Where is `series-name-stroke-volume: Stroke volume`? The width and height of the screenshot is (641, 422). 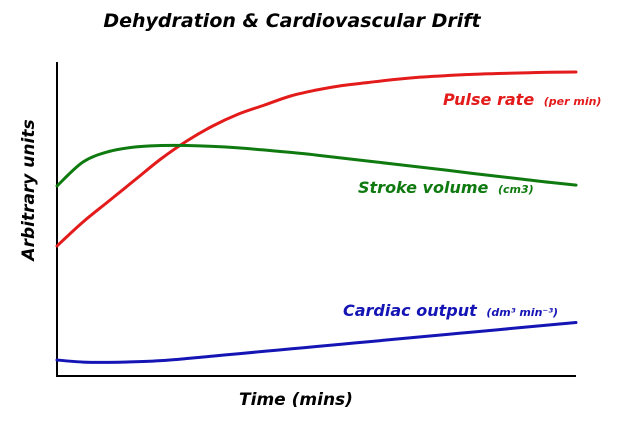
series-name-stroke-volume: Stroke volume is located at coordinates (423, 187).